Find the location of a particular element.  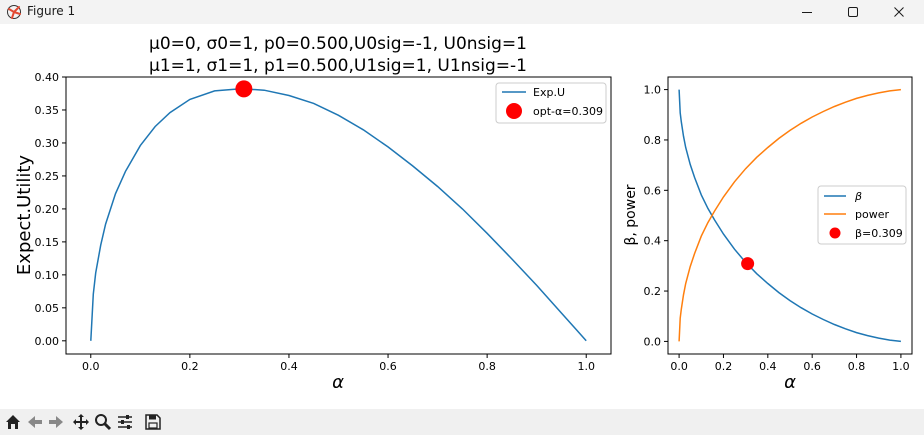

legend-label-beta-marker: β=0.309 is located at coordinates (879, 233).